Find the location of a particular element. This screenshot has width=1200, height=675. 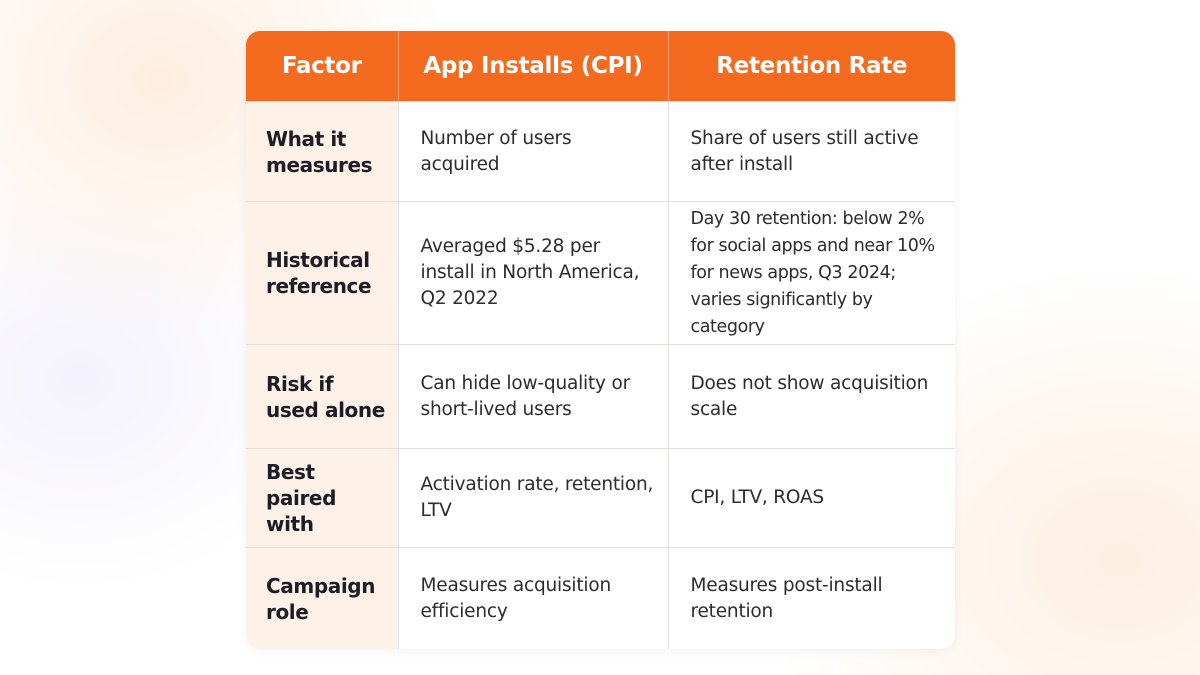

cpi-cell: Measures acquisition efficiency is located at coordinates (532, 598).